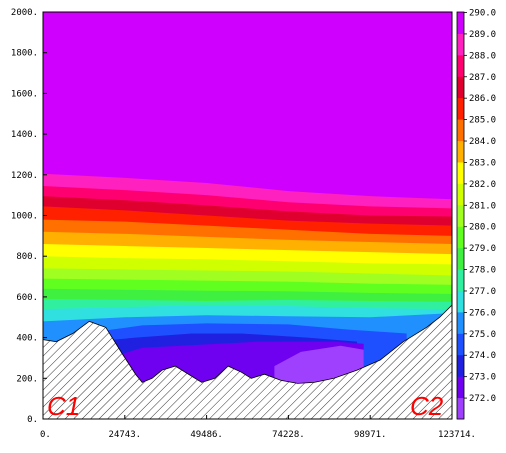 The height and width of the screenshot is (453, 506). Describe the element at coordinates (24, 135) in the screenshot. I see `y-tick-label: 1400.` at that location.